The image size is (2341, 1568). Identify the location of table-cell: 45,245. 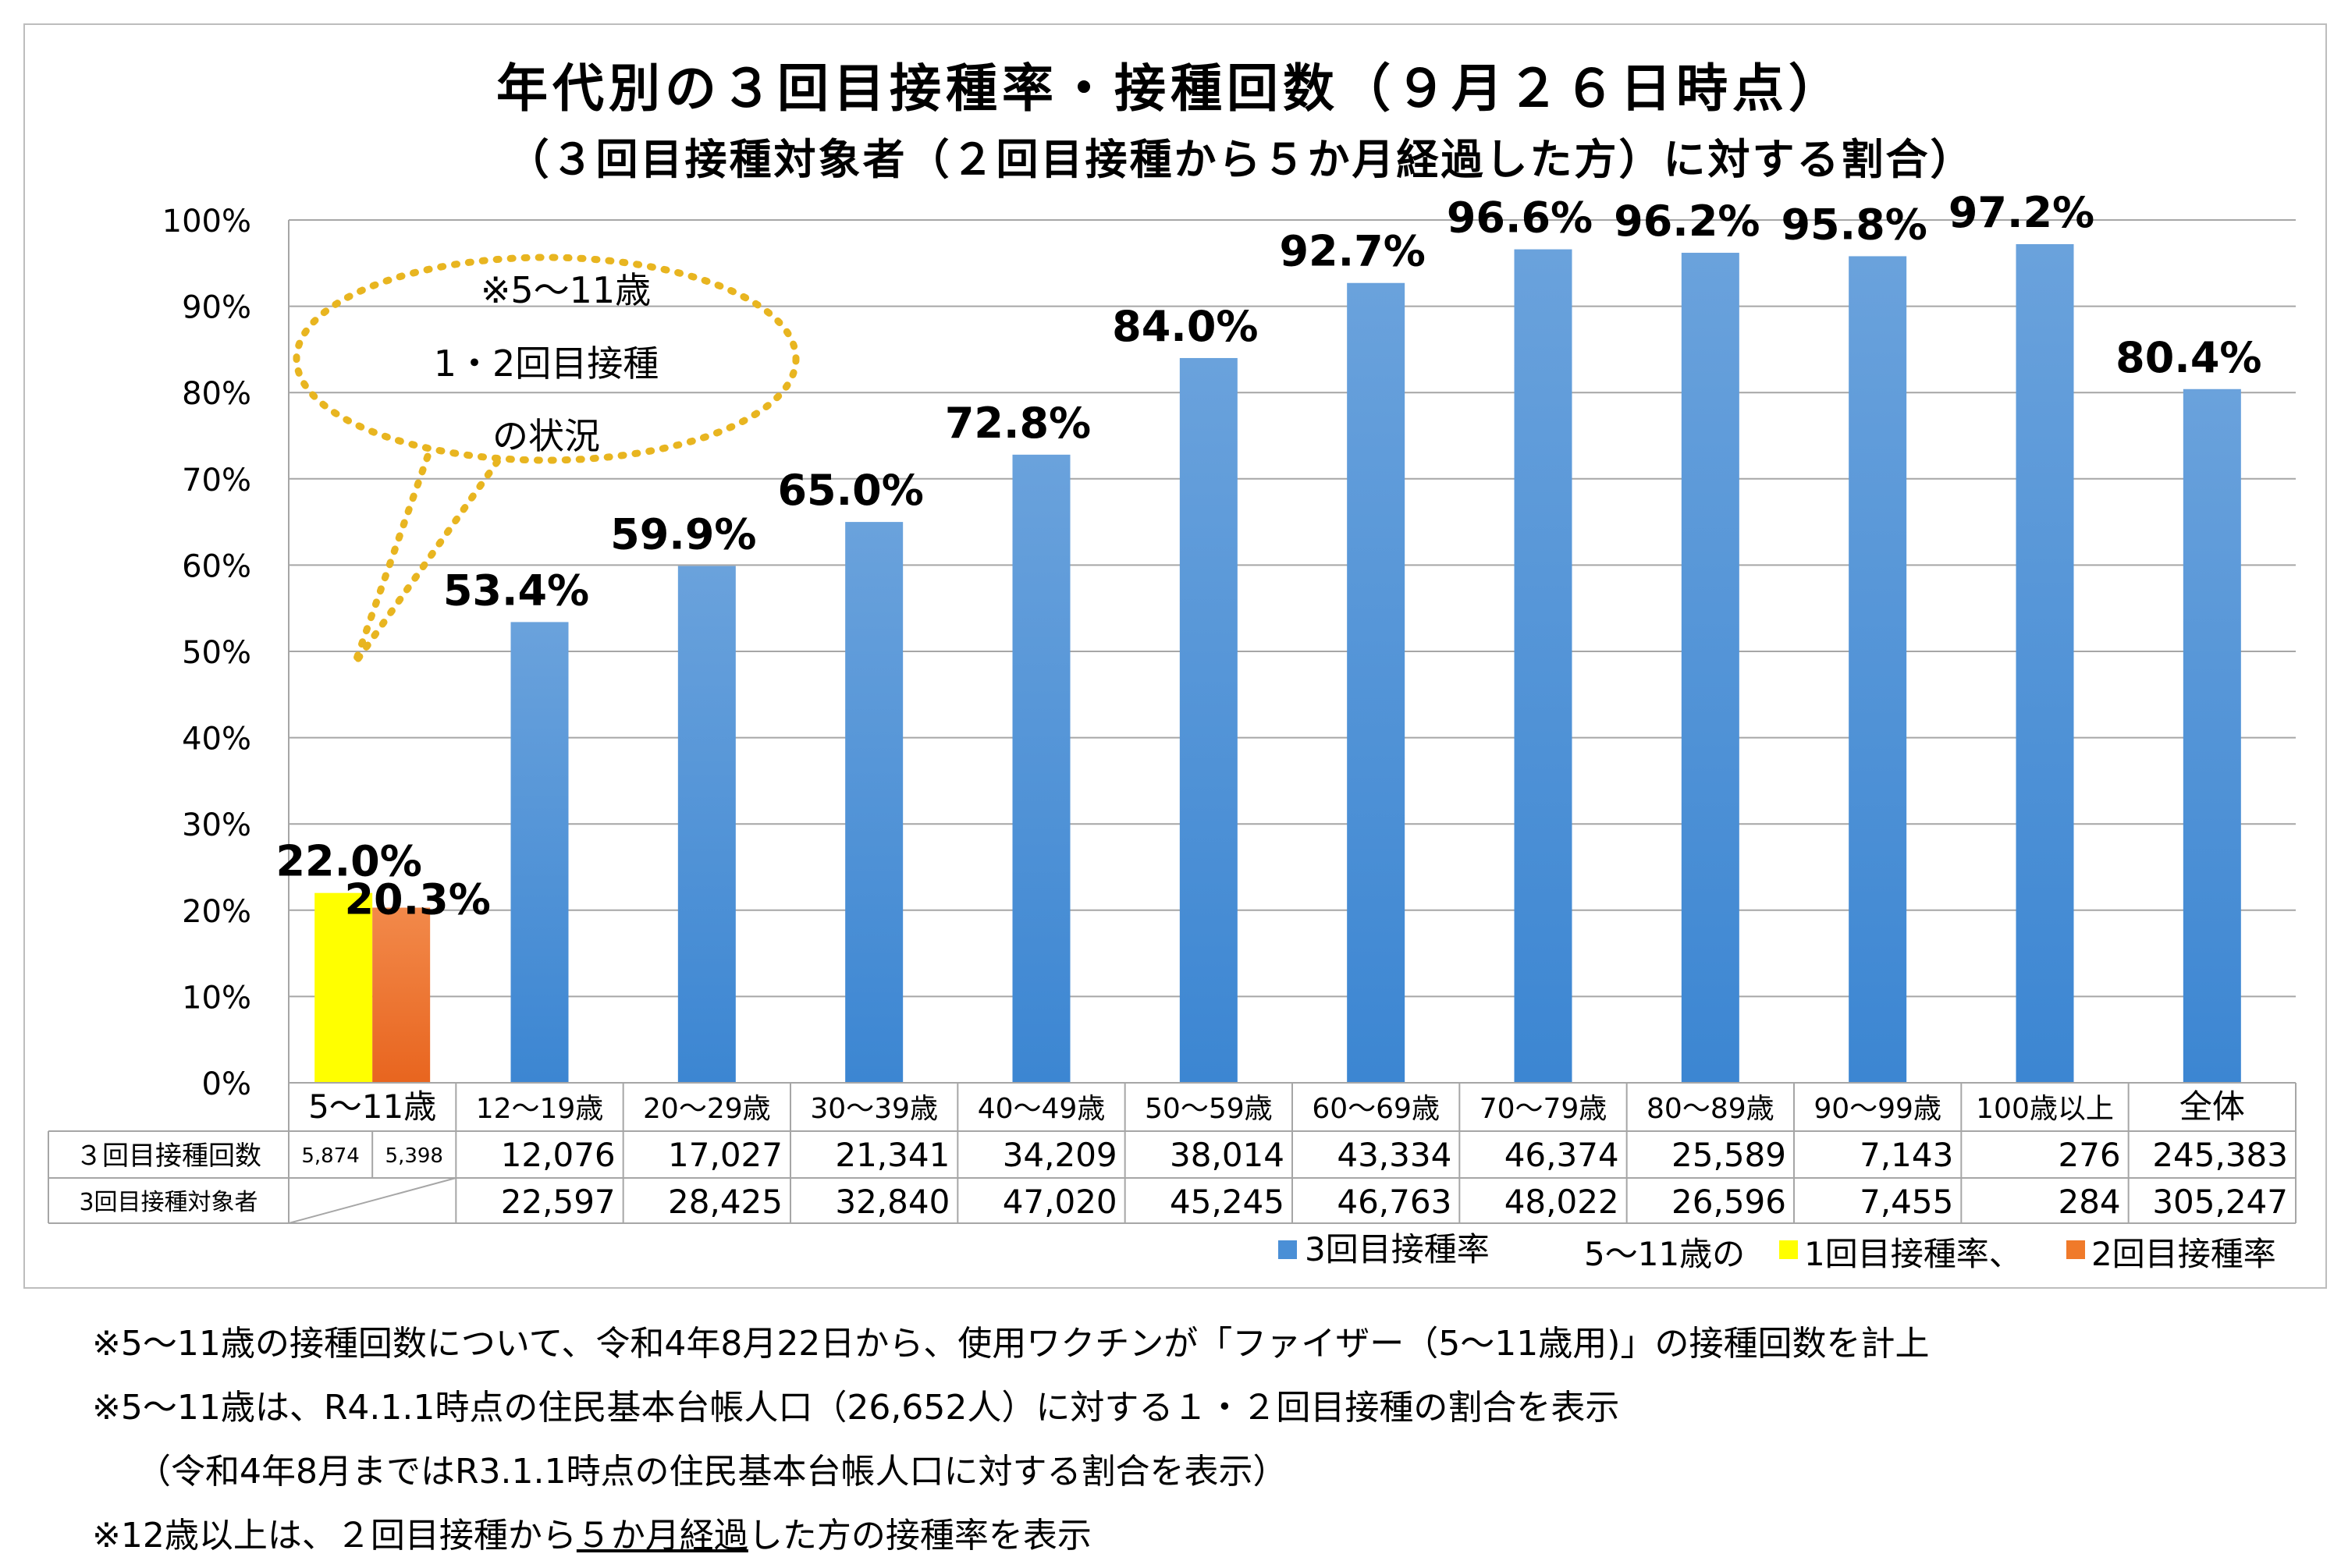
(1227, 1202).